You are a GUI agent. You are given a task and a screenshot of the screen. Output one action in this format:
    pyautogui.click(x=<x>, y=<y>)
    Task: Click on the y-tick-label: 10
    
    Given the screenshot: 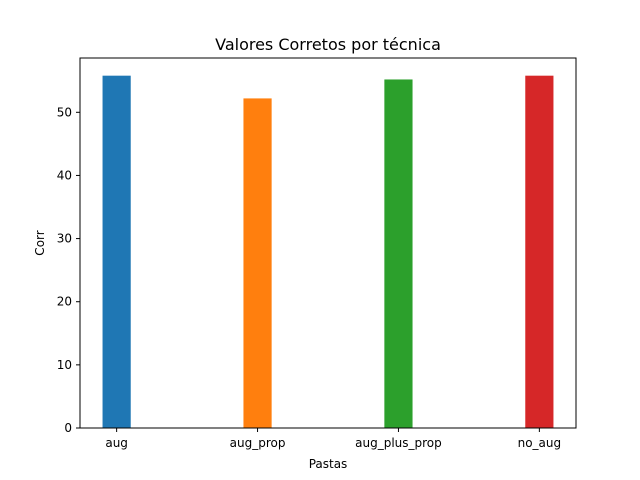 What is the action you would take?
    pyautogui.click(x=64, y=365)
    